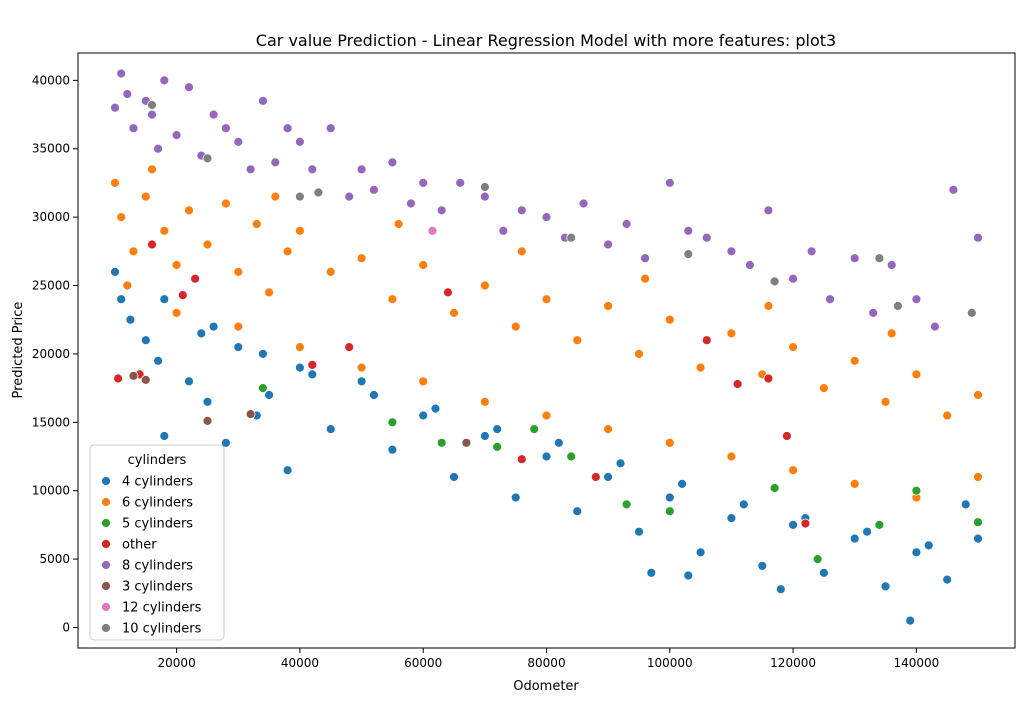 The height and width of the screenshot is (705, 1023). What do you see at coordinates (548, 659) in the screenshot?
I see `x-axis-ticks: 20000 40000 60000 80000 100000 120000 140000` at bounding box center [548, 659].